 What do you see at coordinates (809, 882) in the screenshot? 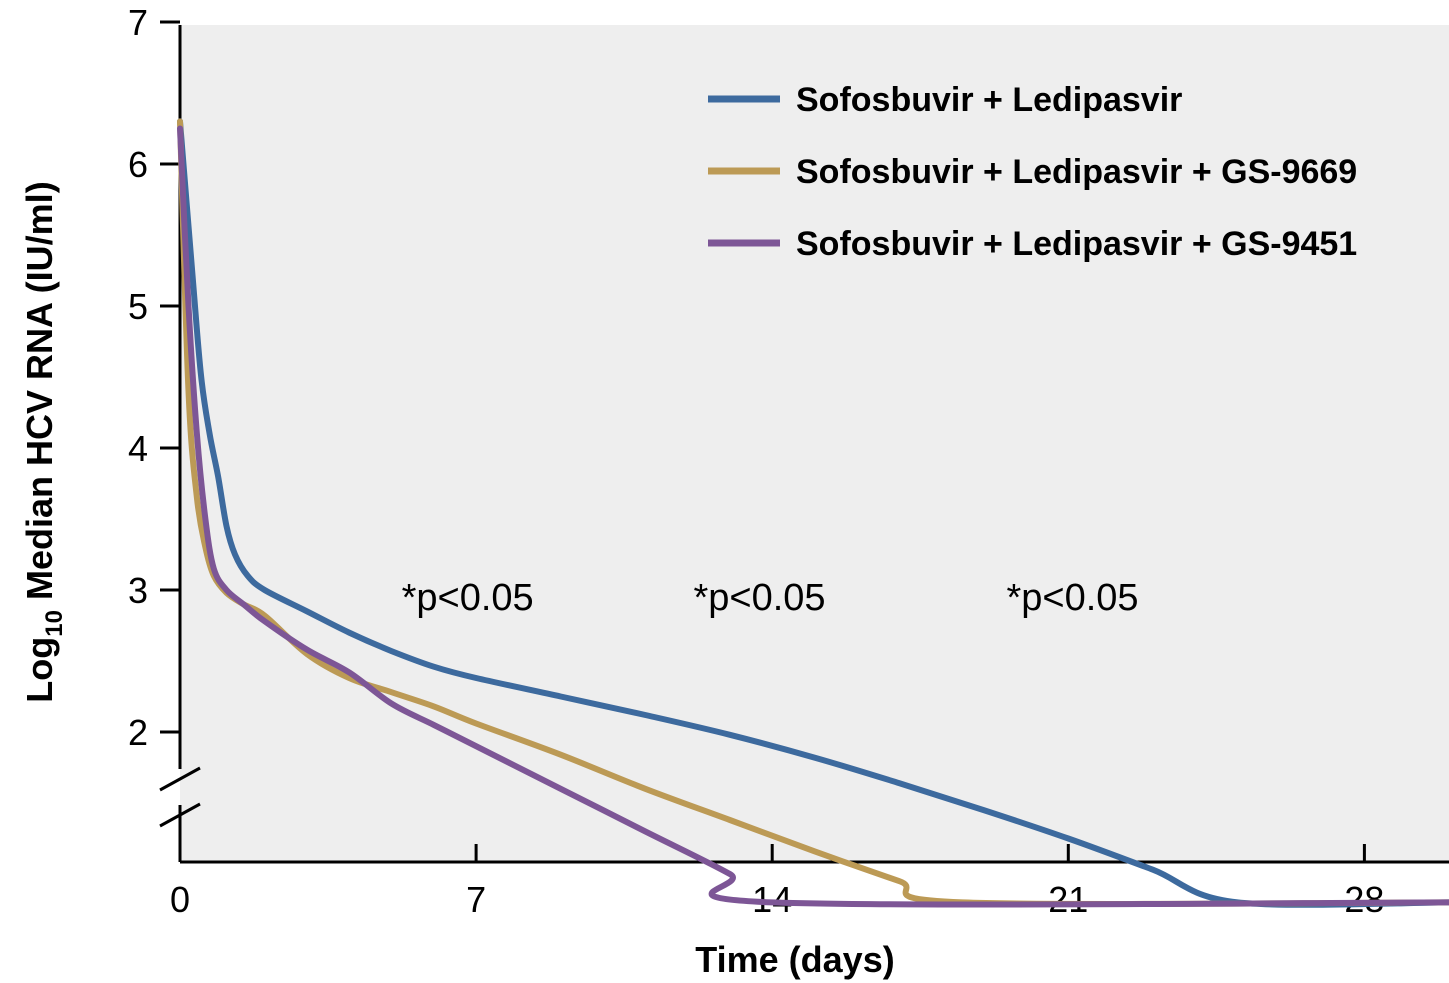
I see `x-axis: 0 7 14 21 28` at bounding box center [809, 882].